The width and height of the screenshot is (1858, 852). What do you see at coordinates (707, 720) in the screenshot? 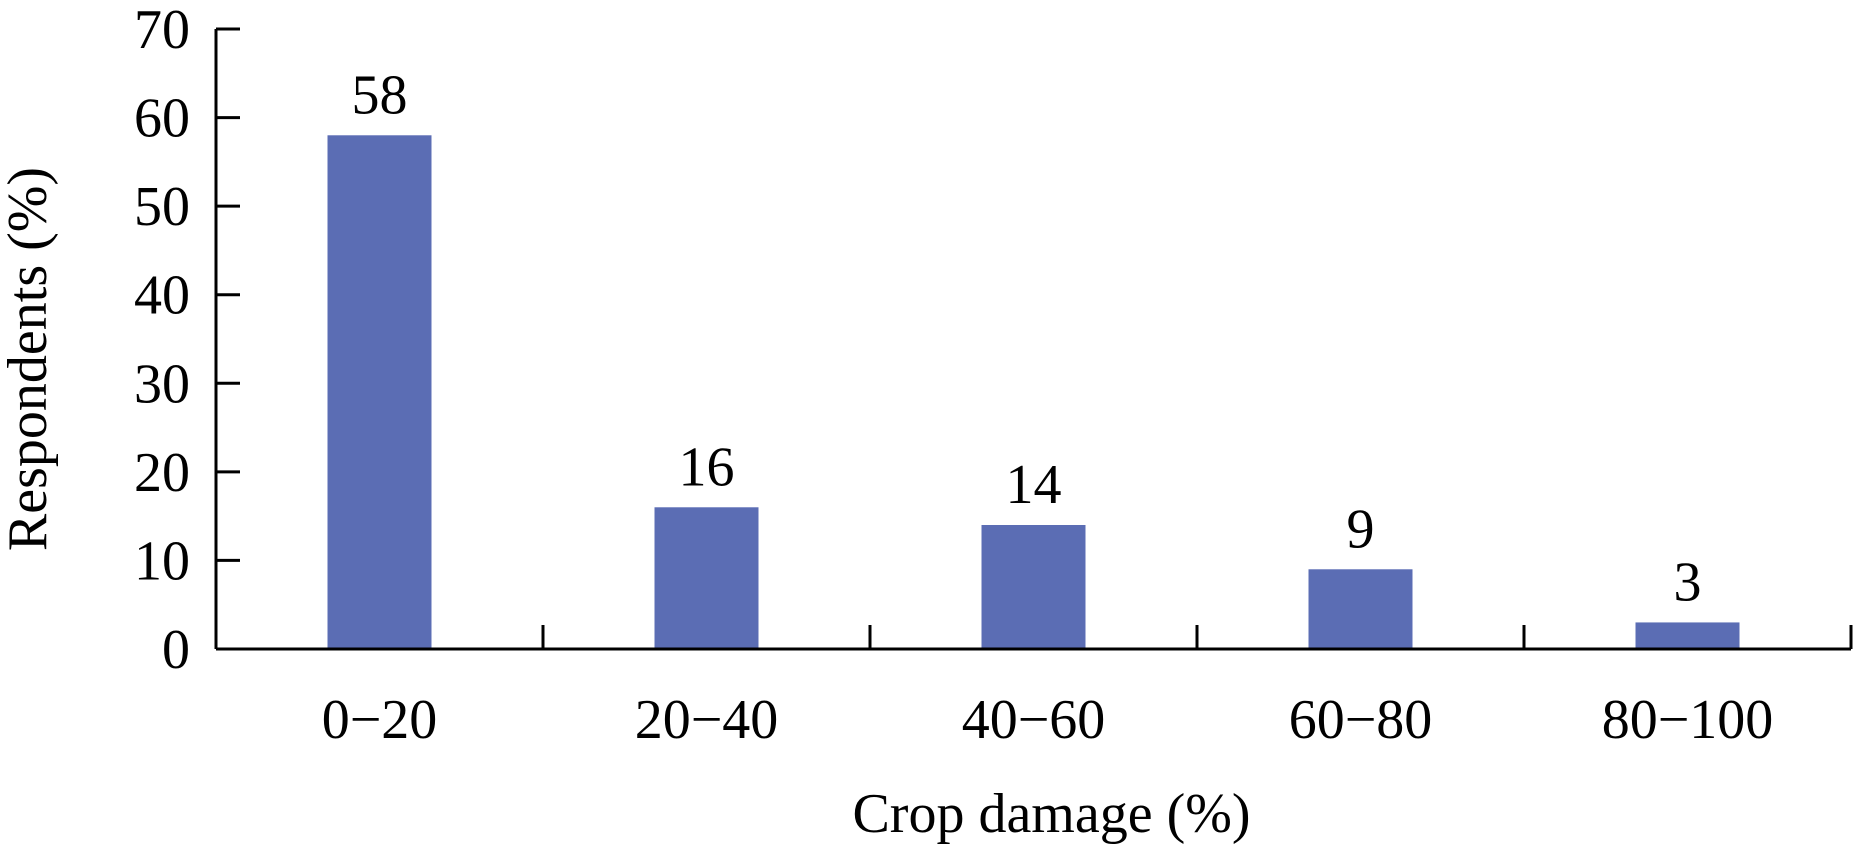
I see `x-tick-label-2: 20−40` at bounding box center [707, 720].